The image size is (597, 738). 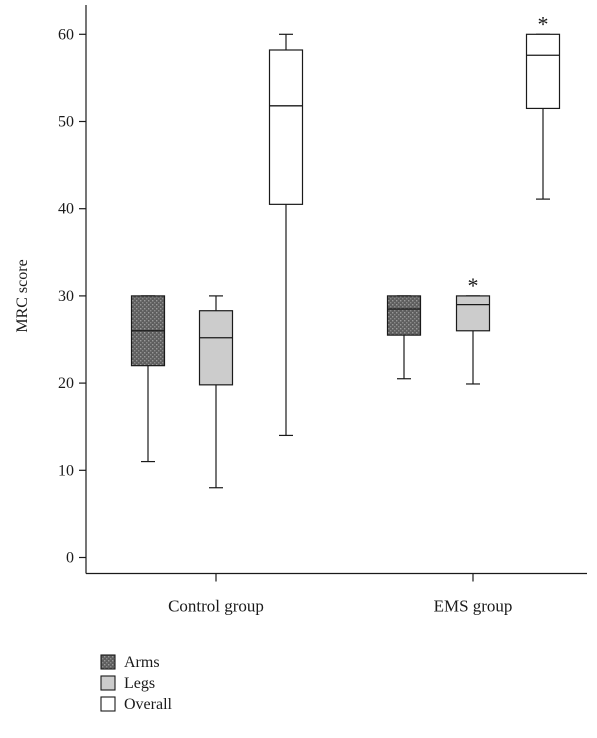 What do you see at coordinates (139, 683) in the screenshot?
I see `legend-label-legs: Legs` at bounding box center [139, 683].